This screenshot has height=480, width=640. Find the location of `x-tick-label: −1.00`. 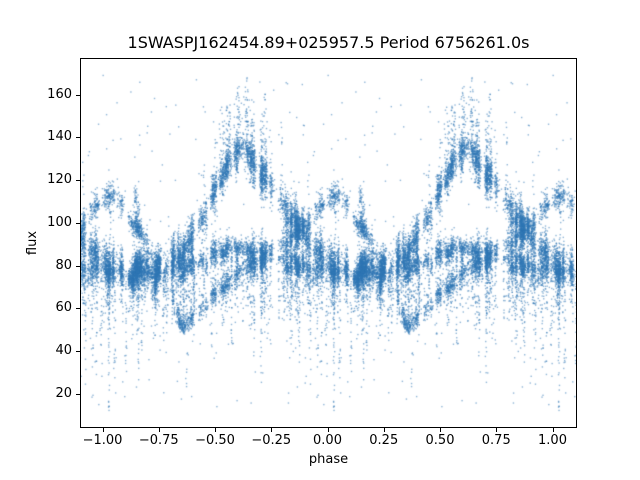

x-tick-label: −1.00 is located at coordinates (102, 440).